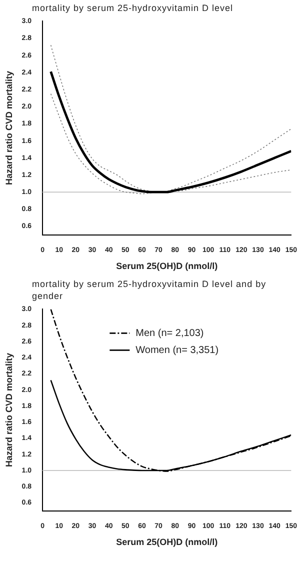  Describe the element at coordinates (170, 333) in the screenshot. I see `legend-label: Men (n= 2,103)` at that location.